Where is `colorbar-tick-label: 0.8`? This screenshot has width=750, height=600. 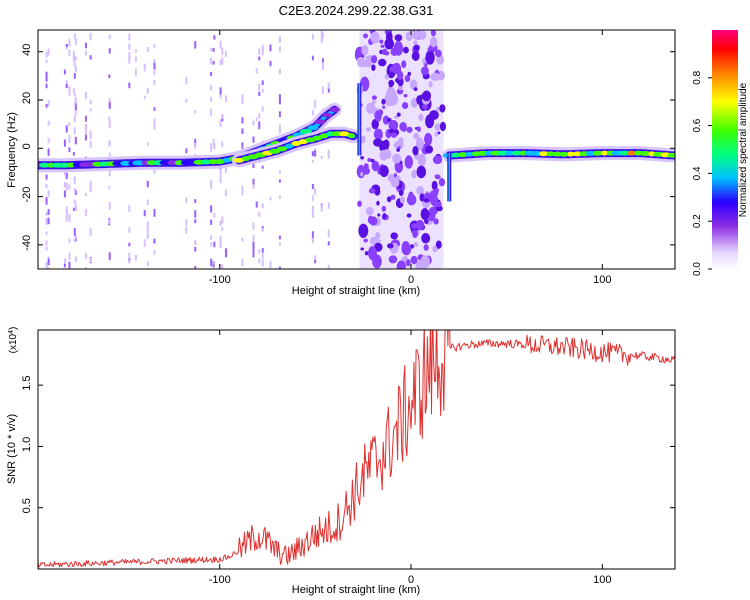
colorbar-tick-label: 0.8 is located at coordinates (697, 77).